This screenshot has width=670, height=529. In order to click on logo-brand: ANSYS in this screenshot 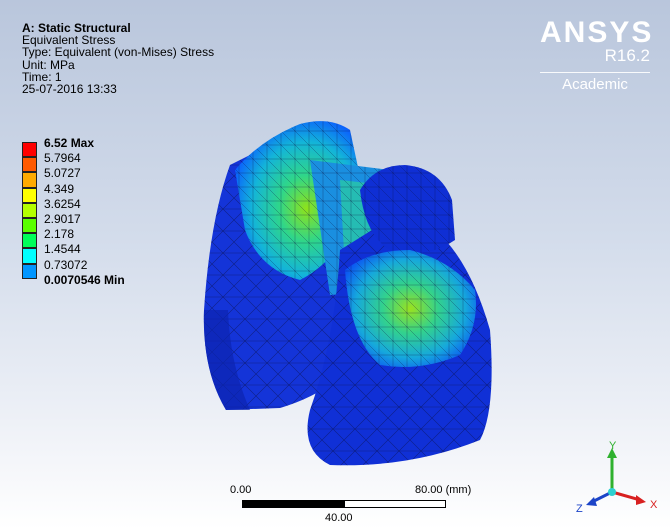, I will do `click(597, 32)`.